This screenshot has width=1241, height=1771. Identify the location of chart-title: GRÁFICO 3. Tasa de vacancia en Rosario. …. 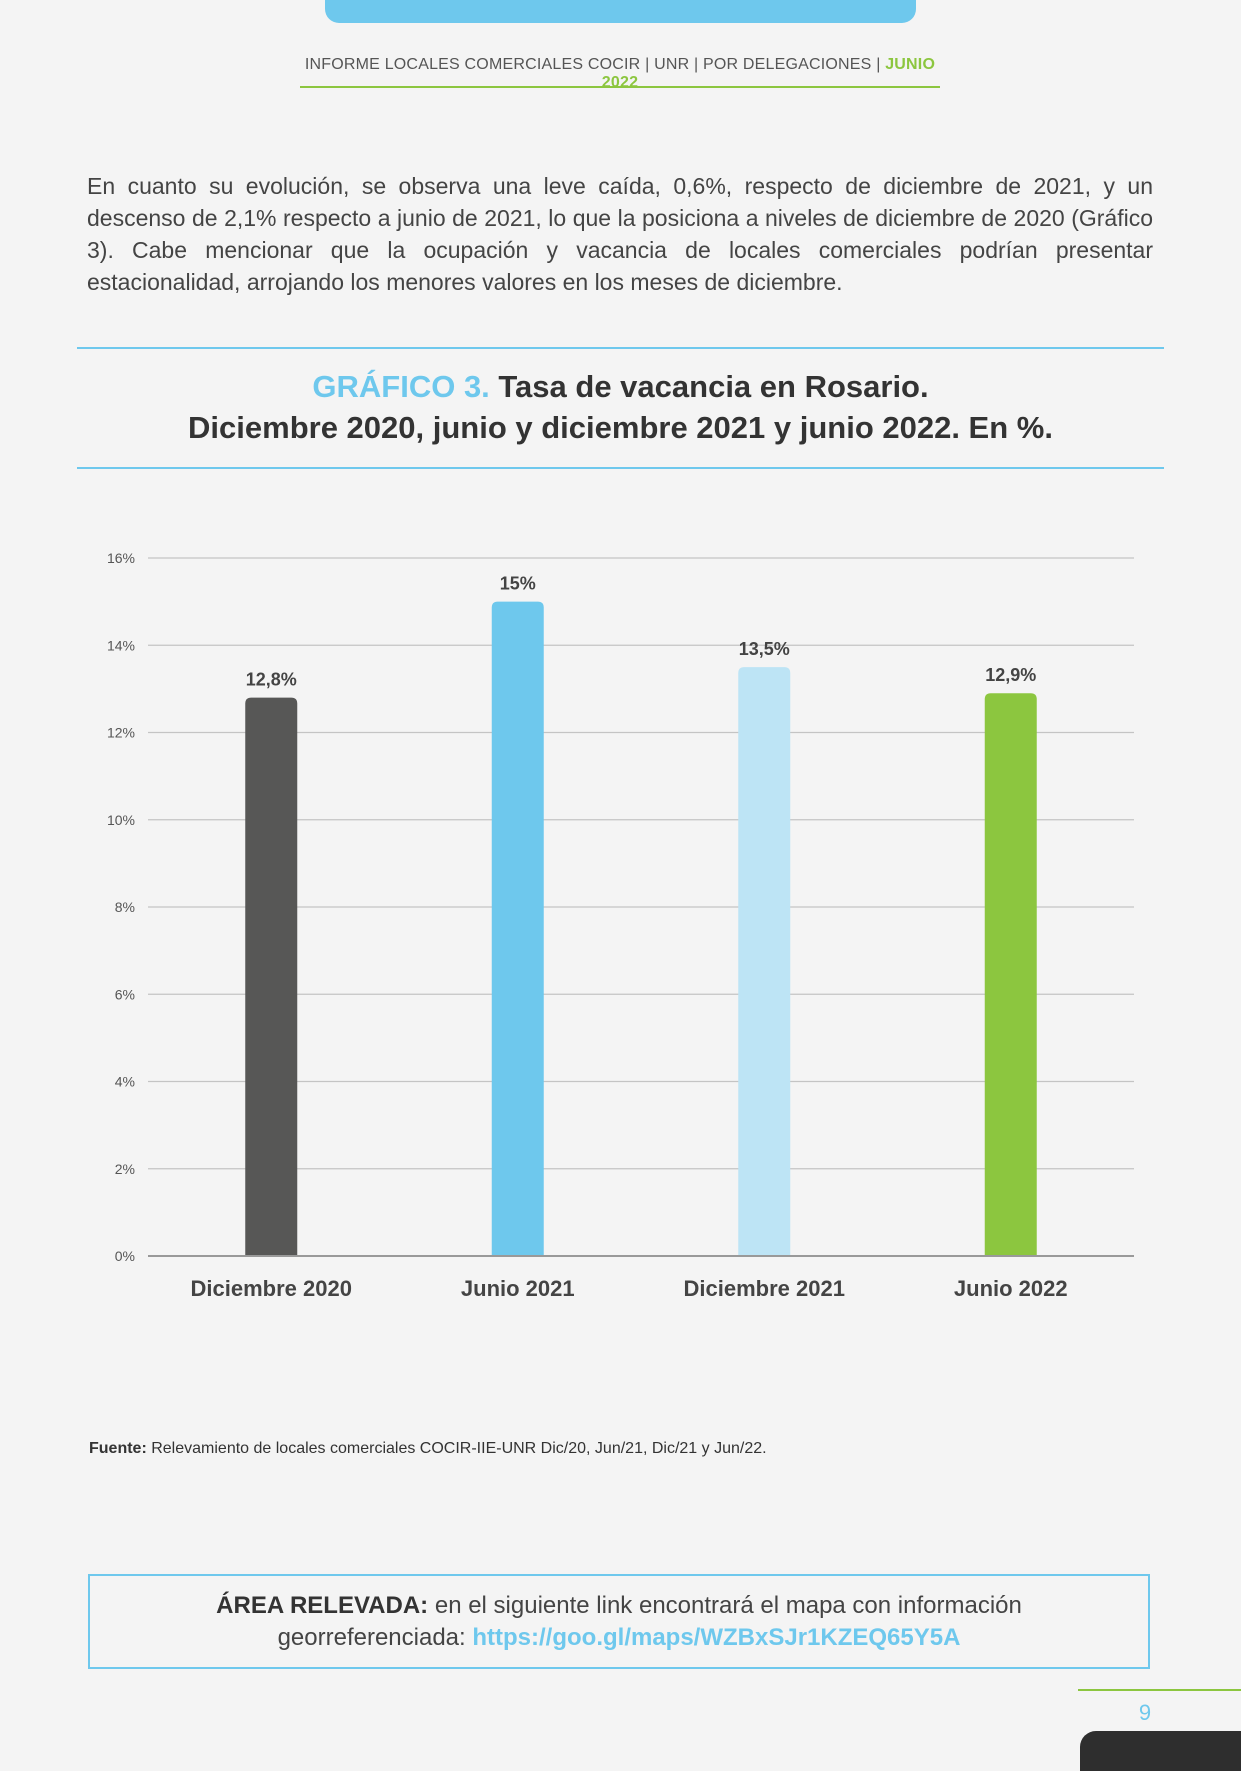
(620, 407).